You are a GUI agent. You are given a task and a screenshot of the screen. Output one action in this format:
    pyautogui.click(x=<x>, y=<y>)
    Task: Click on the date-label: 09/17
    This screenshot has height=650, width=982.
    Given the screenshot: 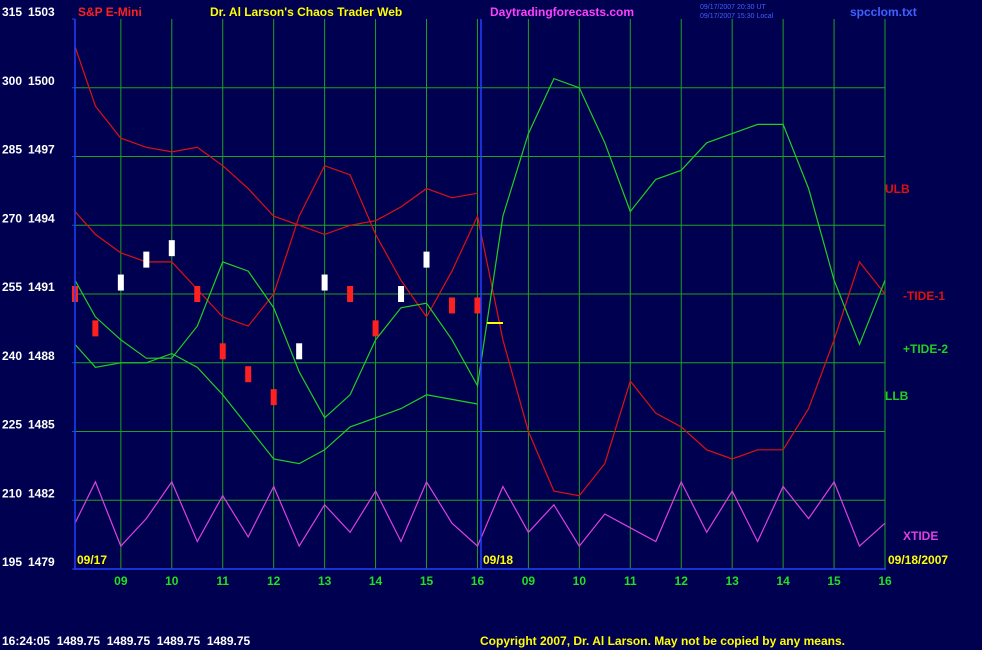 What is the action you would take?
    pyautogui.click(x=92, y=560)
    